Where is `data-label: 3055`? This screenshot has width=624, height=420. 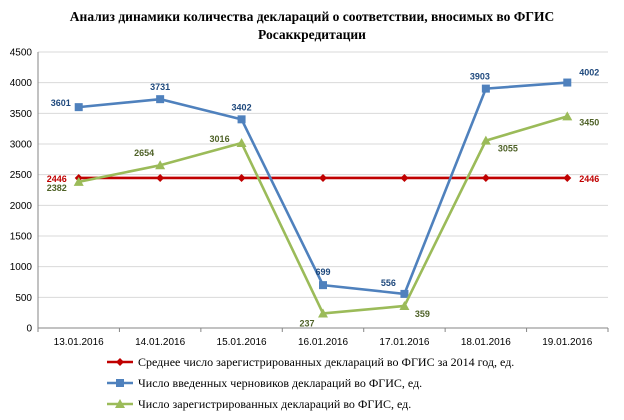
data-label: 3055 is located at coordinates (508, 149).